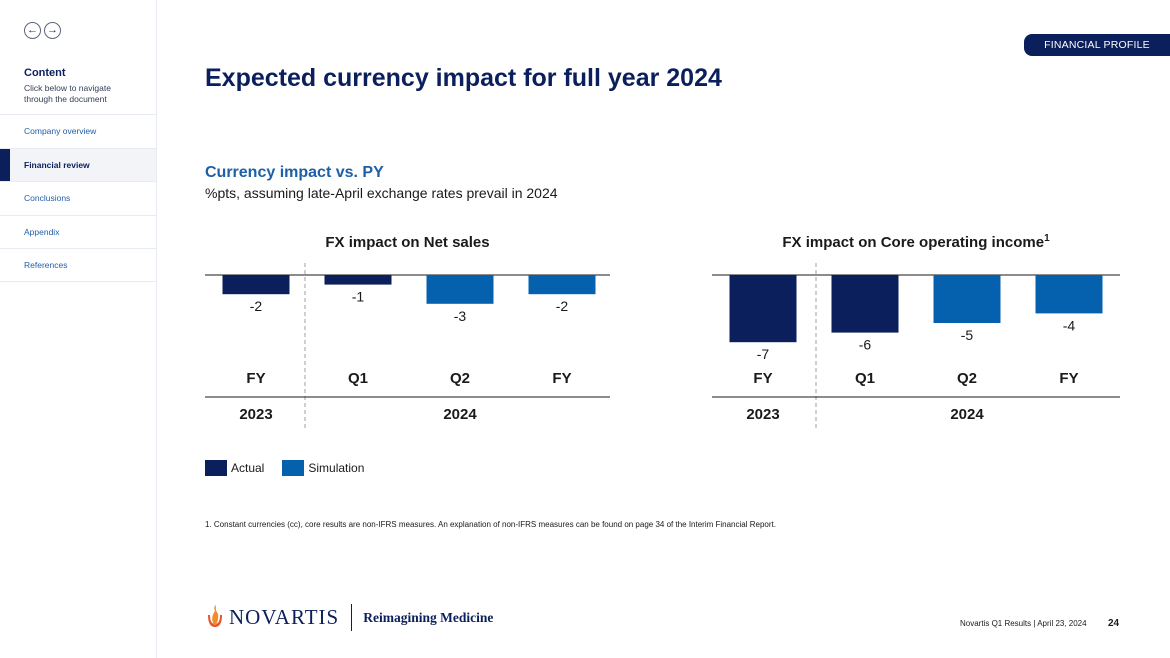 Image resolution: width=1170 pixels, height=658 pixels. What do you see at coordinates (349, 617) in the screenshot?
I see `novartis-logo: NOVARTIS Reimagining Medicine` at bounding box center [349, 617].